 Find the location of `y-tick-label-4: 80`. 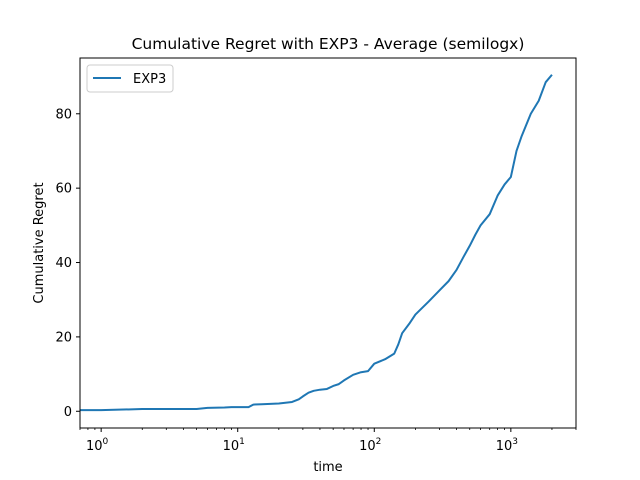

y-tick-label-4: 80 is located at coordinates (63, 114).